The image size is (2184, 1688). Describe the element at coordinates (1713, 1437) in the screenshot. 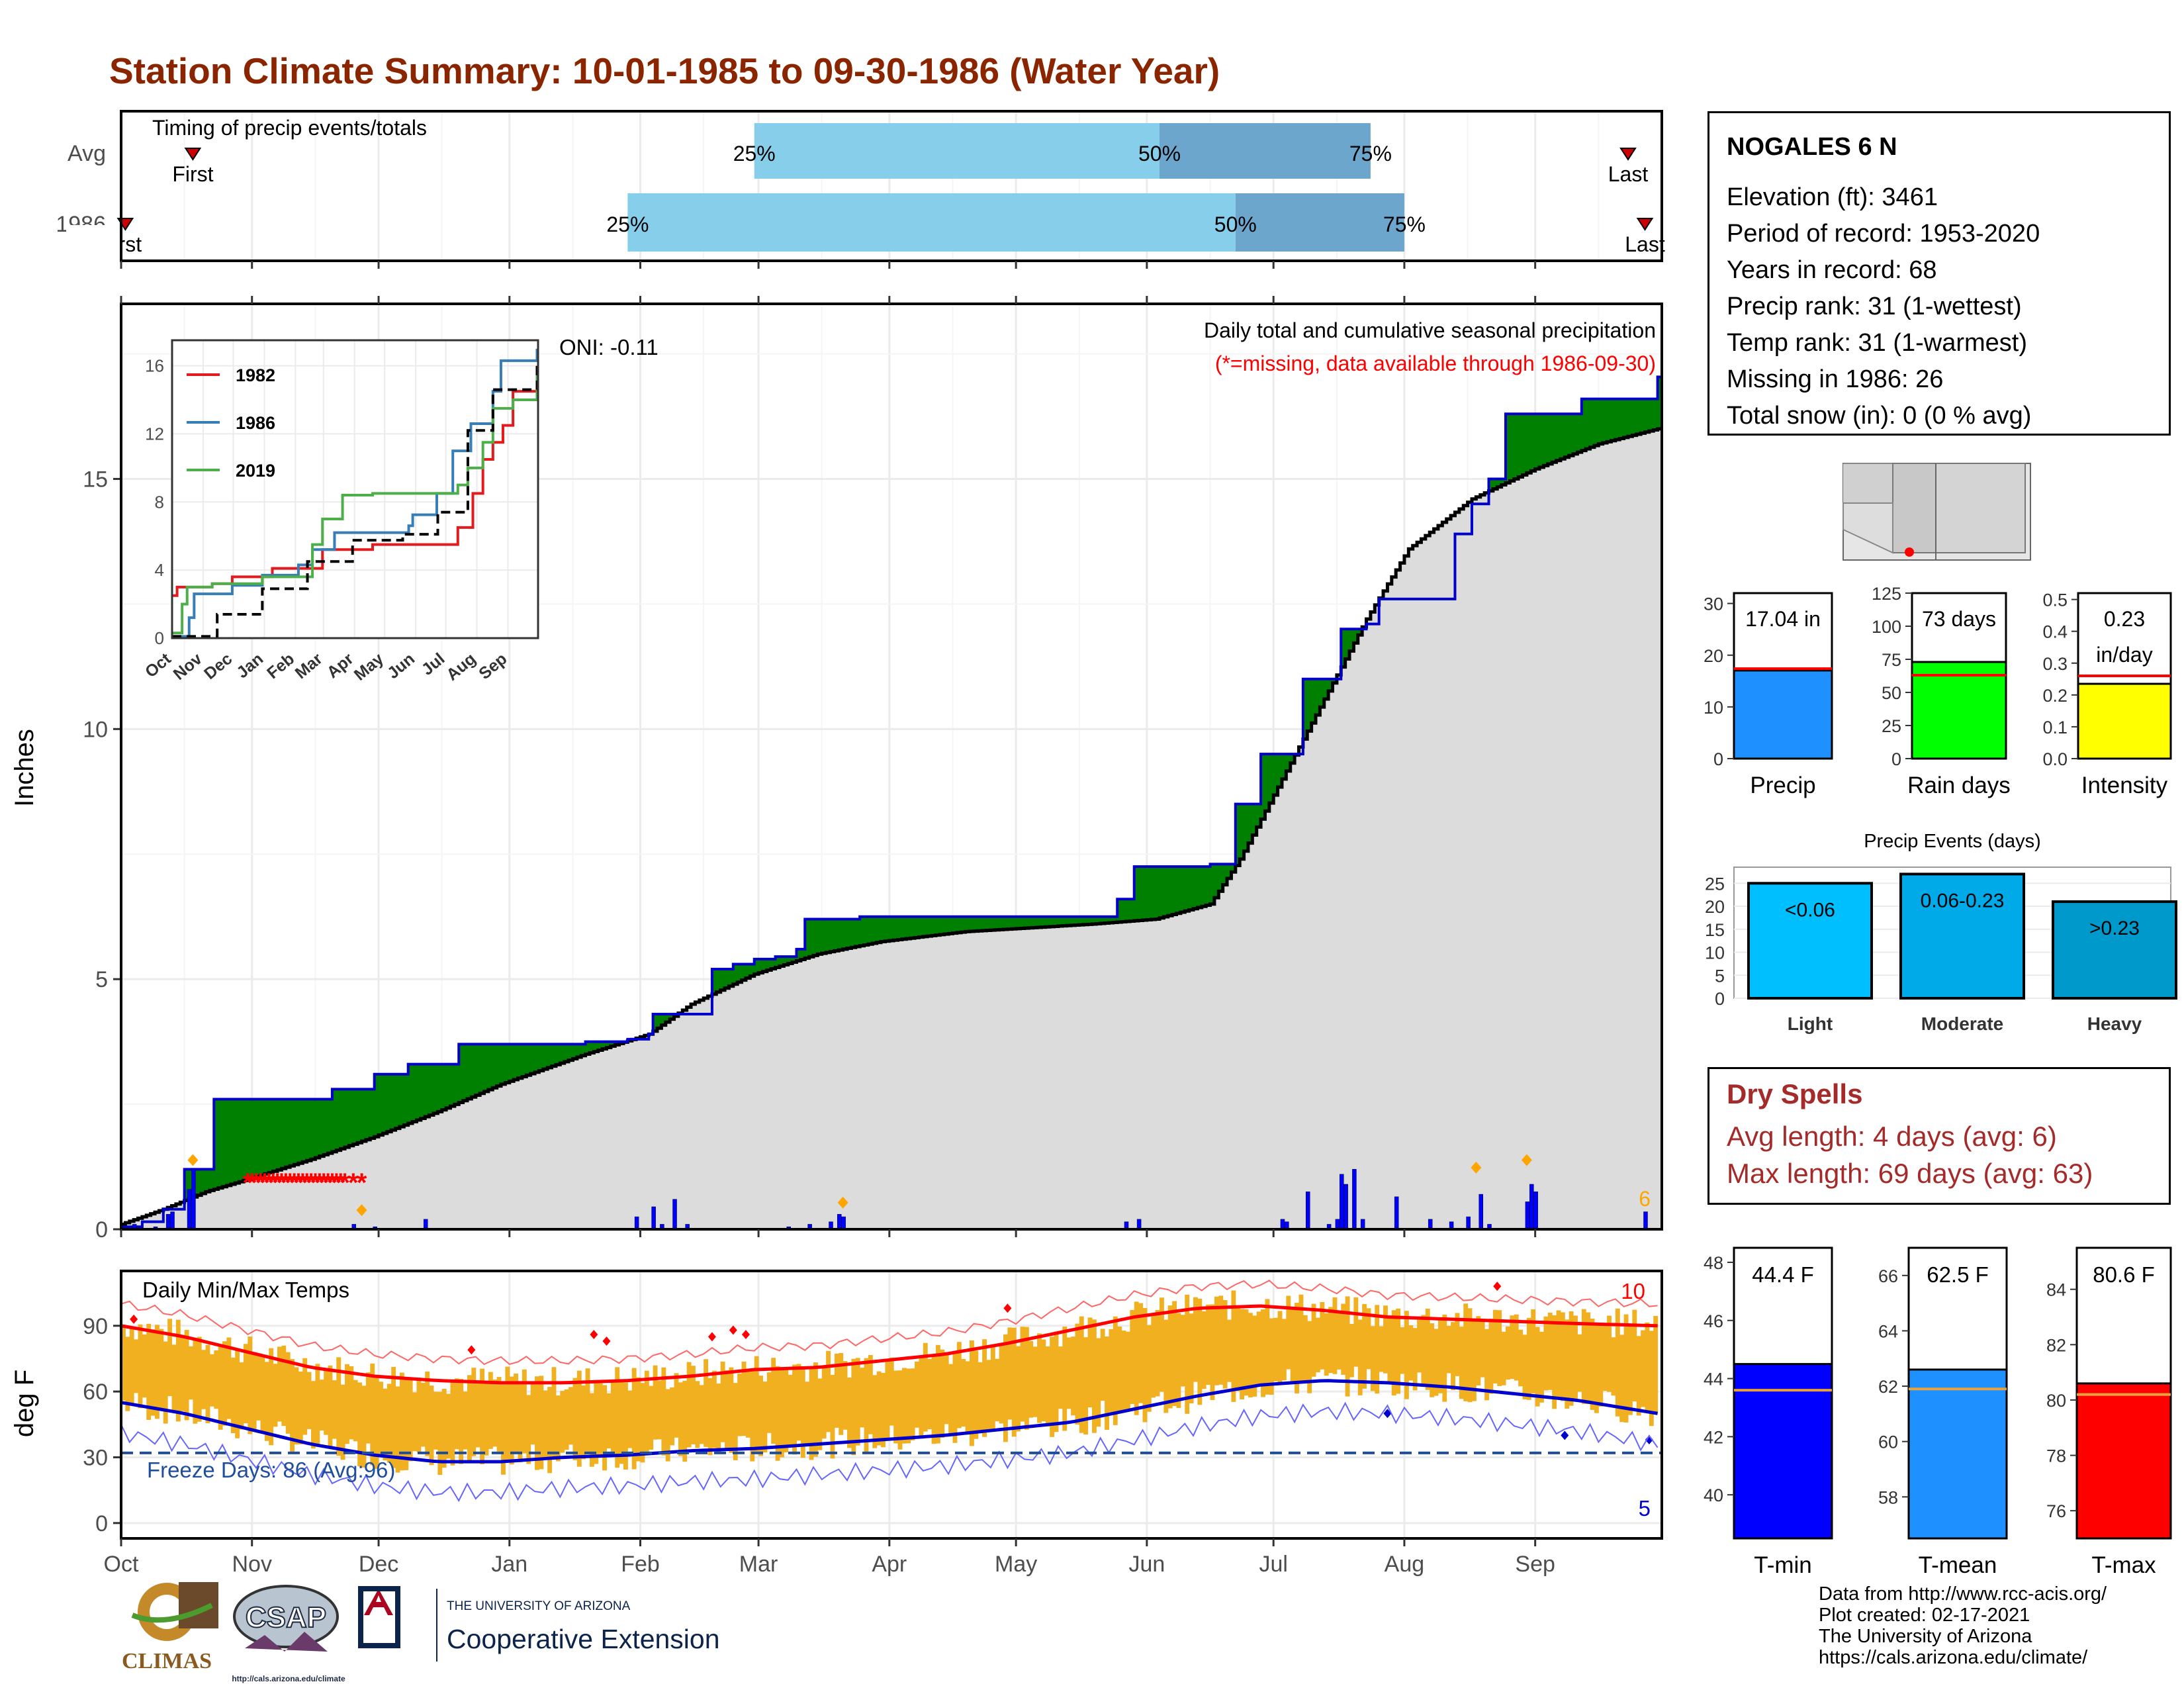

I see `temp-mini-ytick-label: 42` at that location.